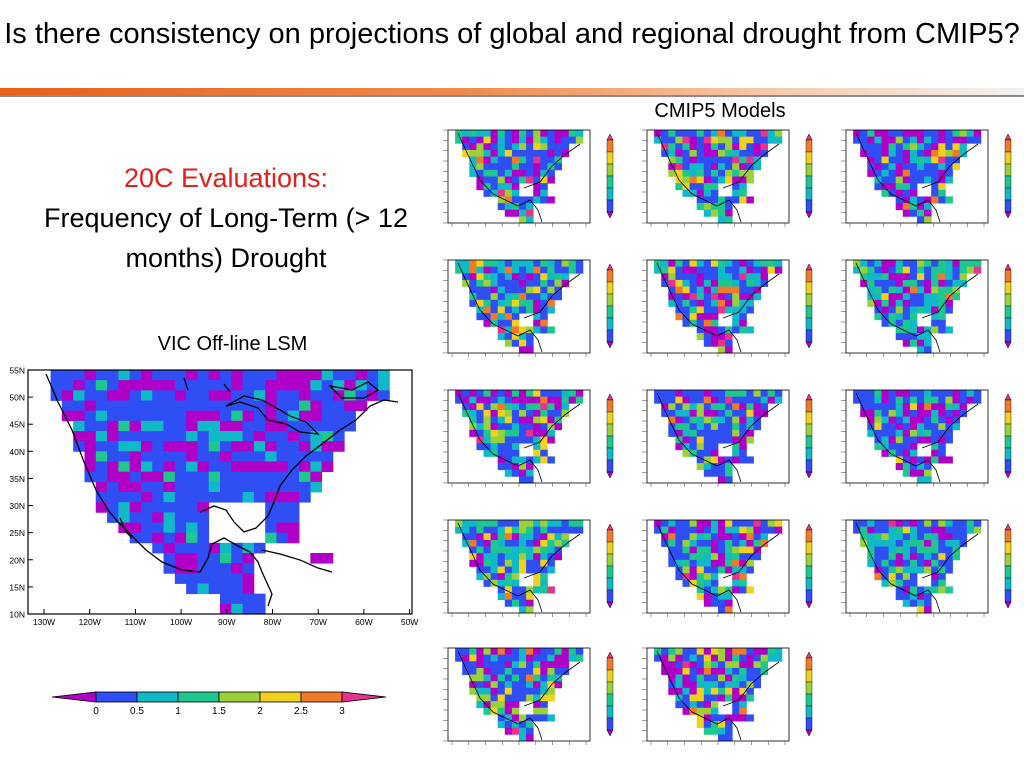  What do you see at coordinates (552, 684) in the screenshot?
I see `model-coastline` at bounding box center [552, 684].